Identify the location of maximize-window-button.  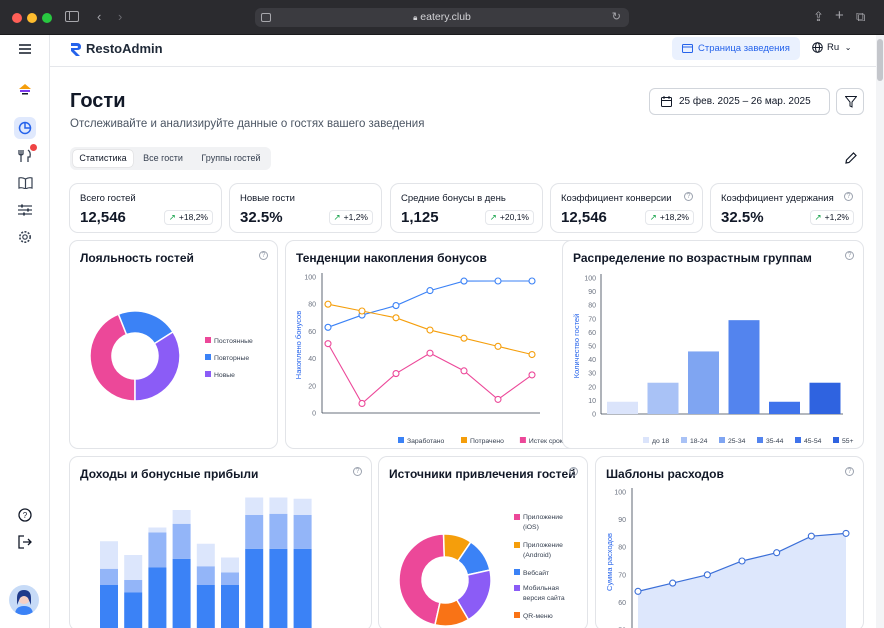
(47, 18).